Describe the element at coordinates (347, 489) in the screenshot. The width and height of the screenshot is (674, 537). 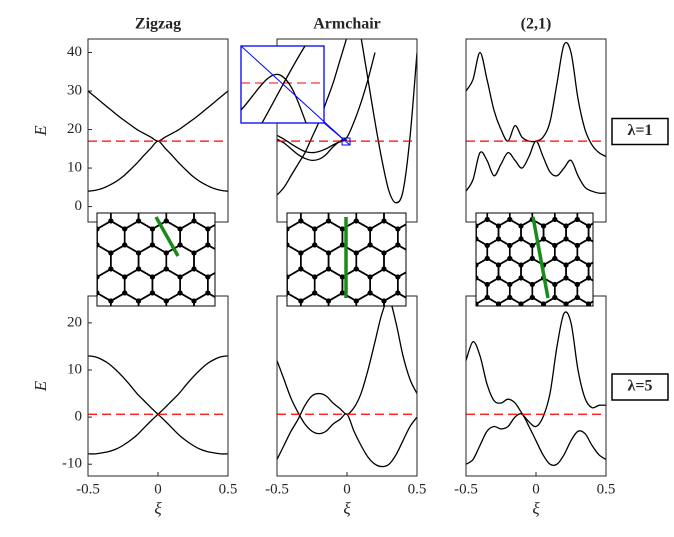
I see `x-tick-label: 0` at that location.